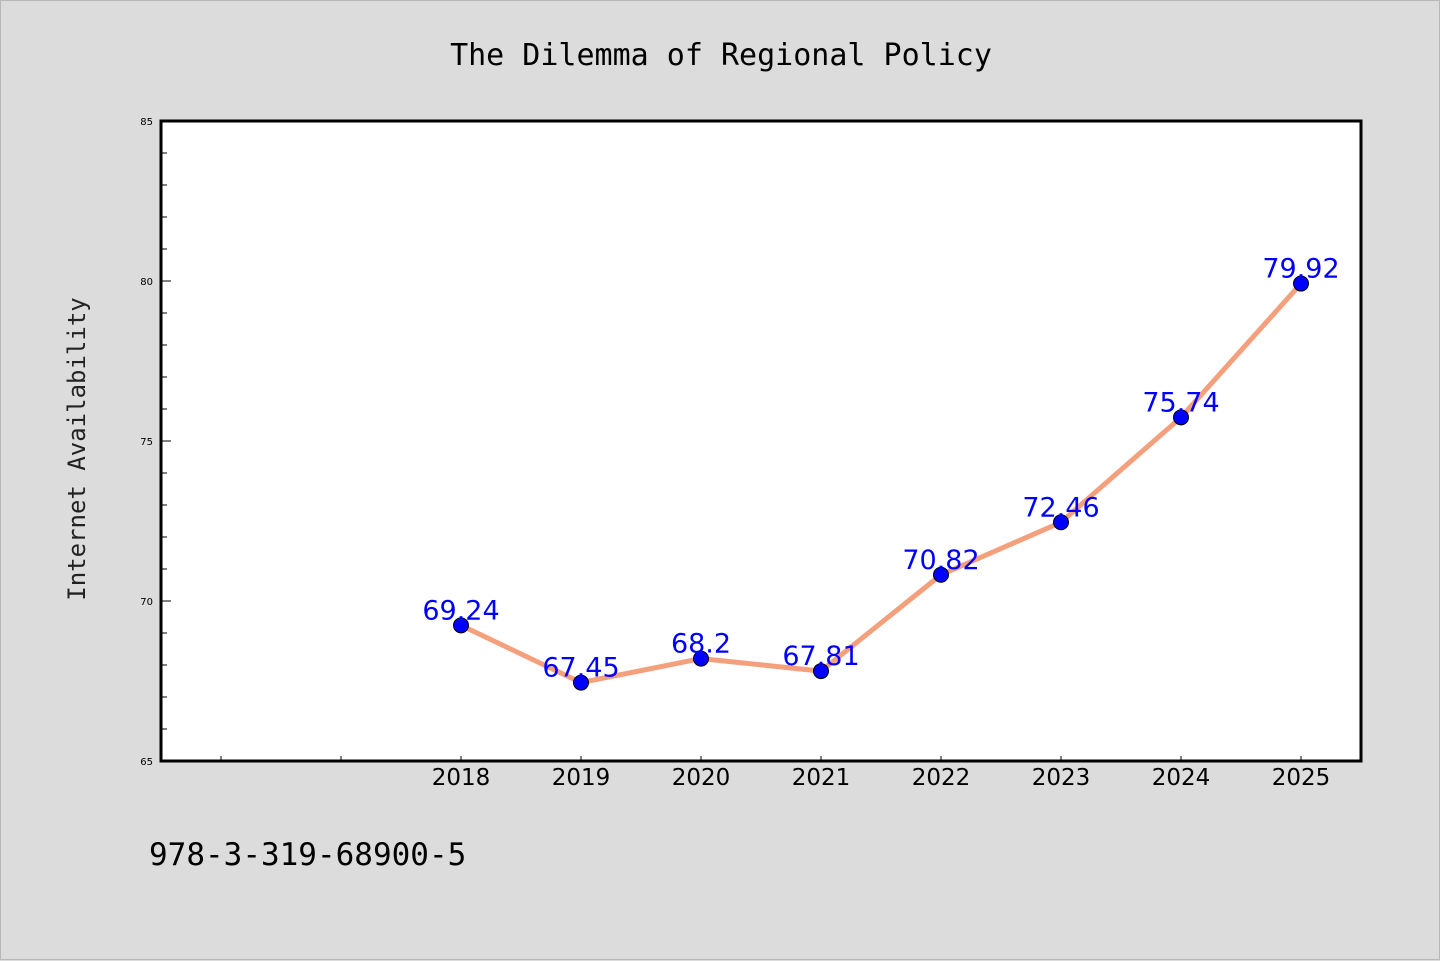 Image resolution: width=1440 pixels, height=961 pixels. Describe the element at coordinates (460, 610) in the screenshot. I see `data-label: 69.24` at that location.